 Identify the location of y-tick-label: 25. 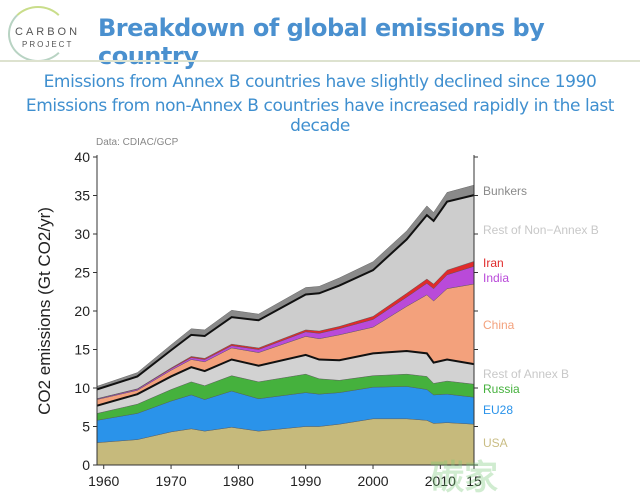
(82, 273).